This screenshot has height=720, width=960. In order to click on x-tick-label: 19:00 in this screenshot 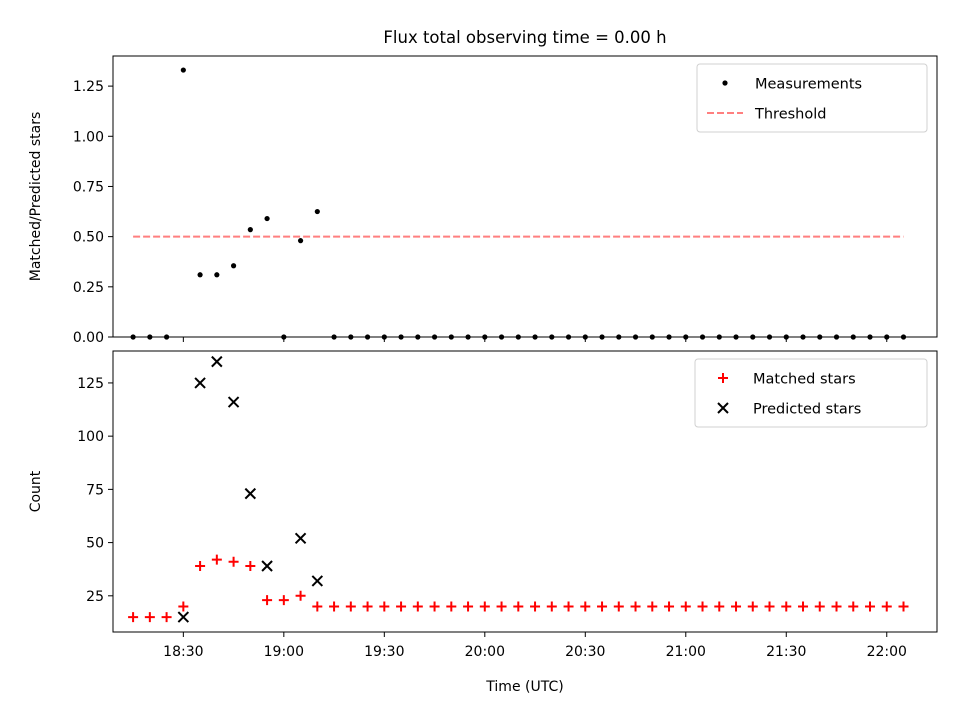, I will do `click(284, 652)`.